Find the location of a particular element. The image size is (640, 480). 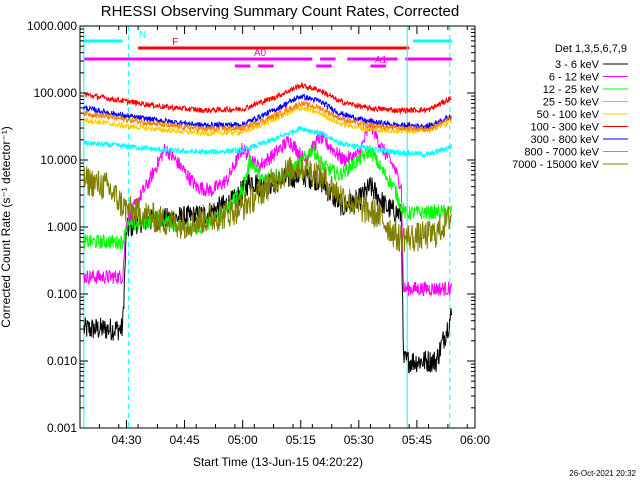

observing-flags: N F A0 A1 is located at coordinates (267, 49).